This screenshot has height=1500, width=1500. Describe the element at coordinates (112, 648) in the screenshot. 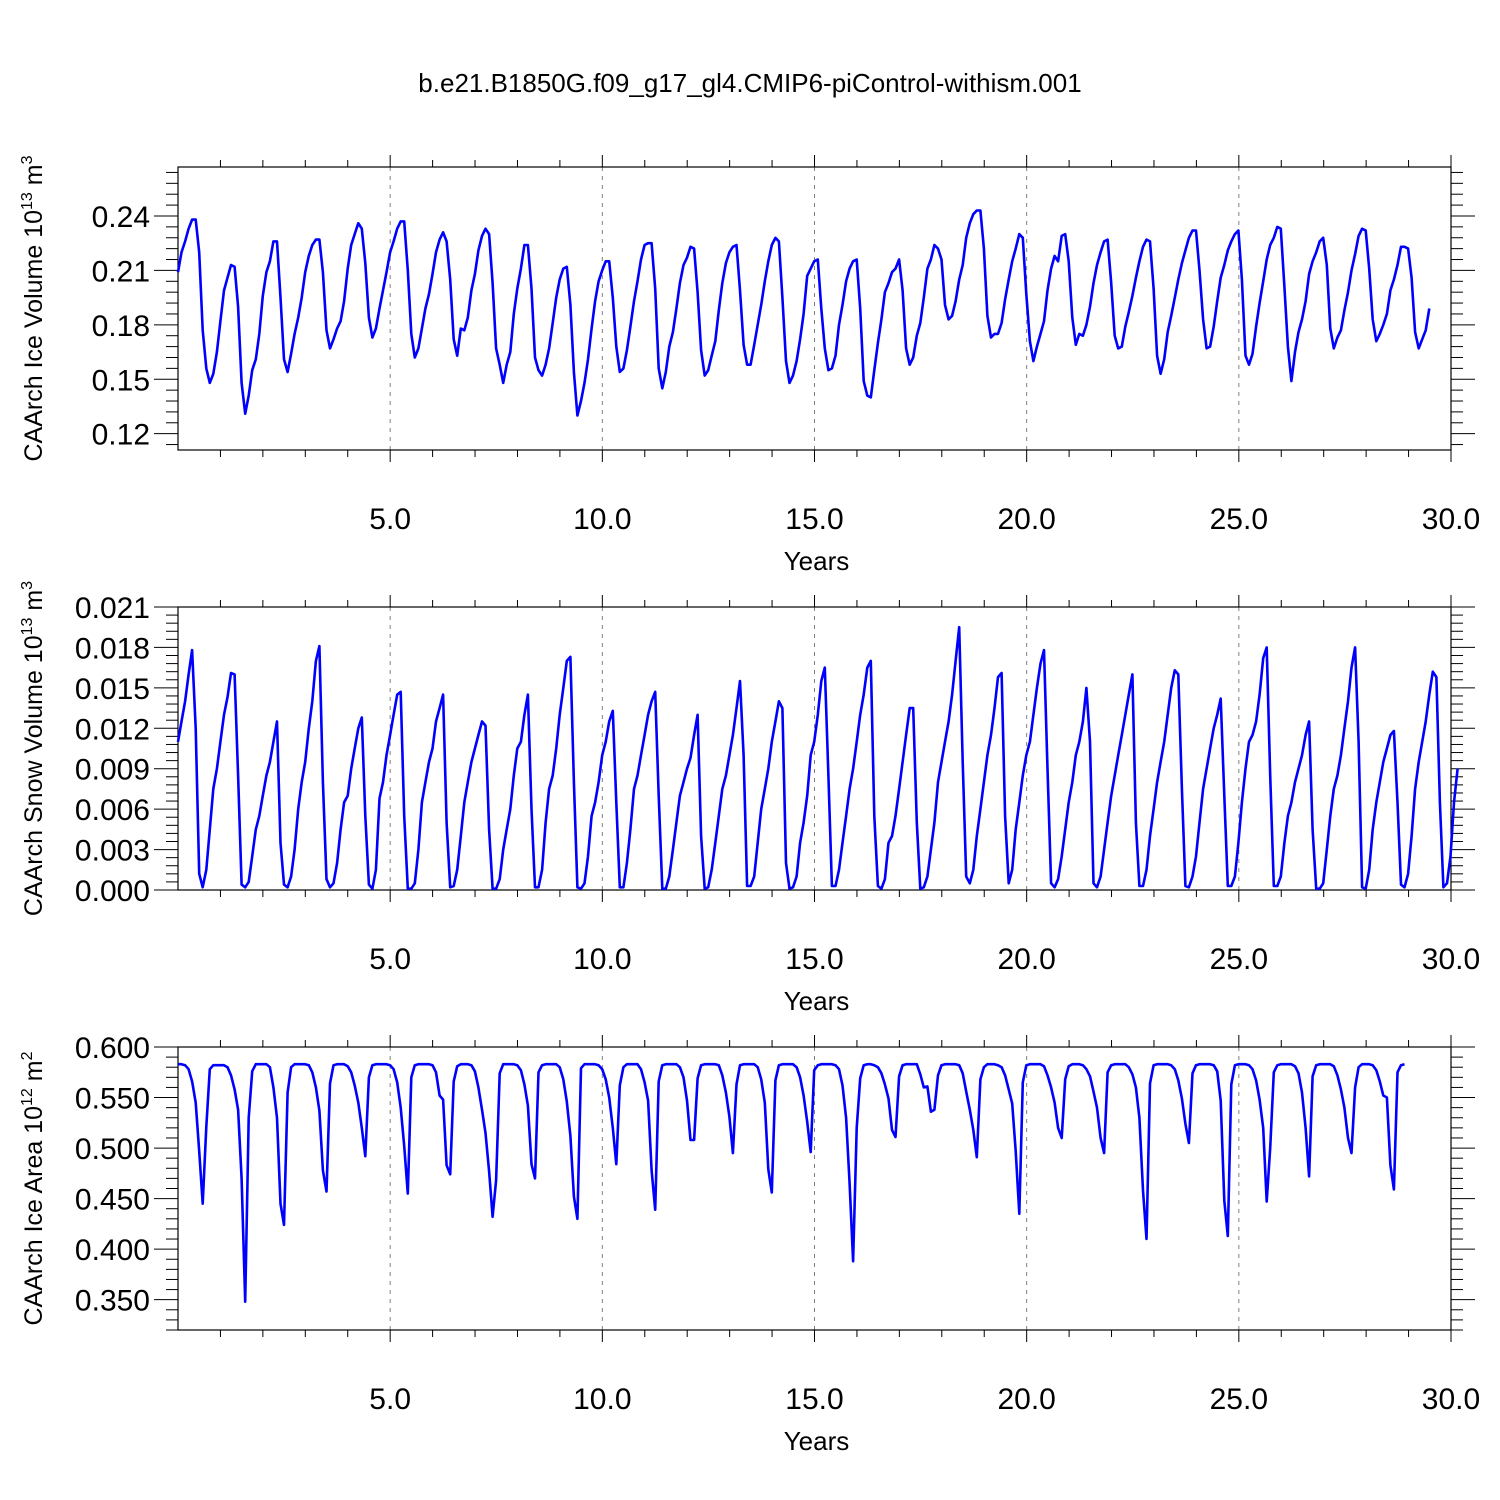

I see `y-tick-label: 0.018` at that location.